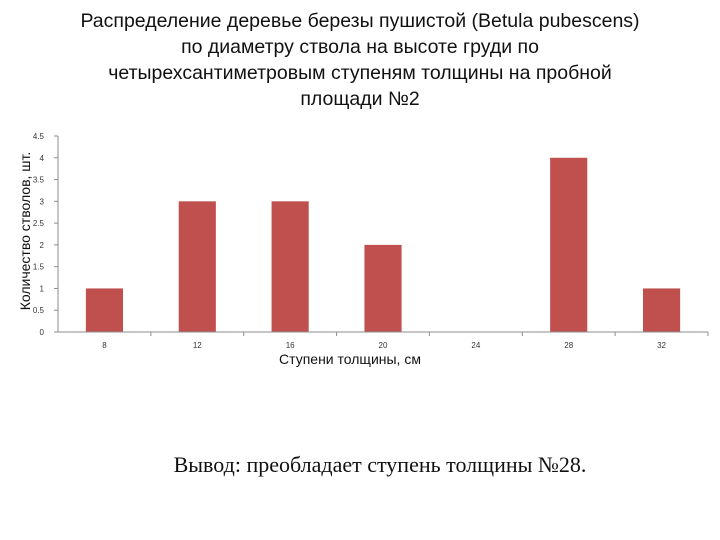 This screenshot has width=720, height=540. Describe the element at coordinates (39, 180) in the screenshot. I see `y-tick-label: 3.5` at that location.